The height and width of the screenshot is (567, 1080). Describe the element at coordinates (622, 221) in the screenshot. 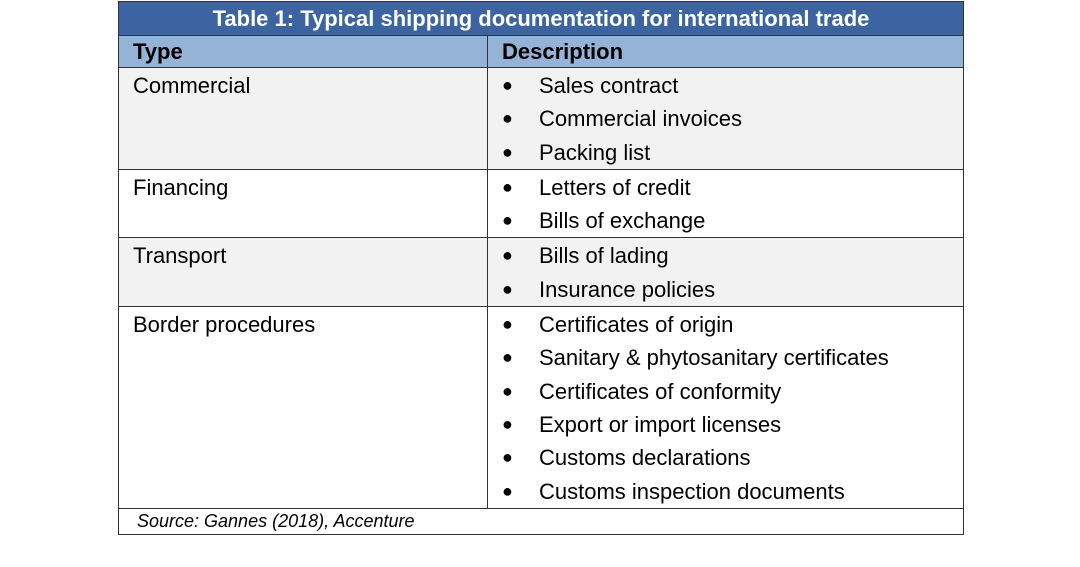

I see `list-item-text: Bills of exchange` at that location.